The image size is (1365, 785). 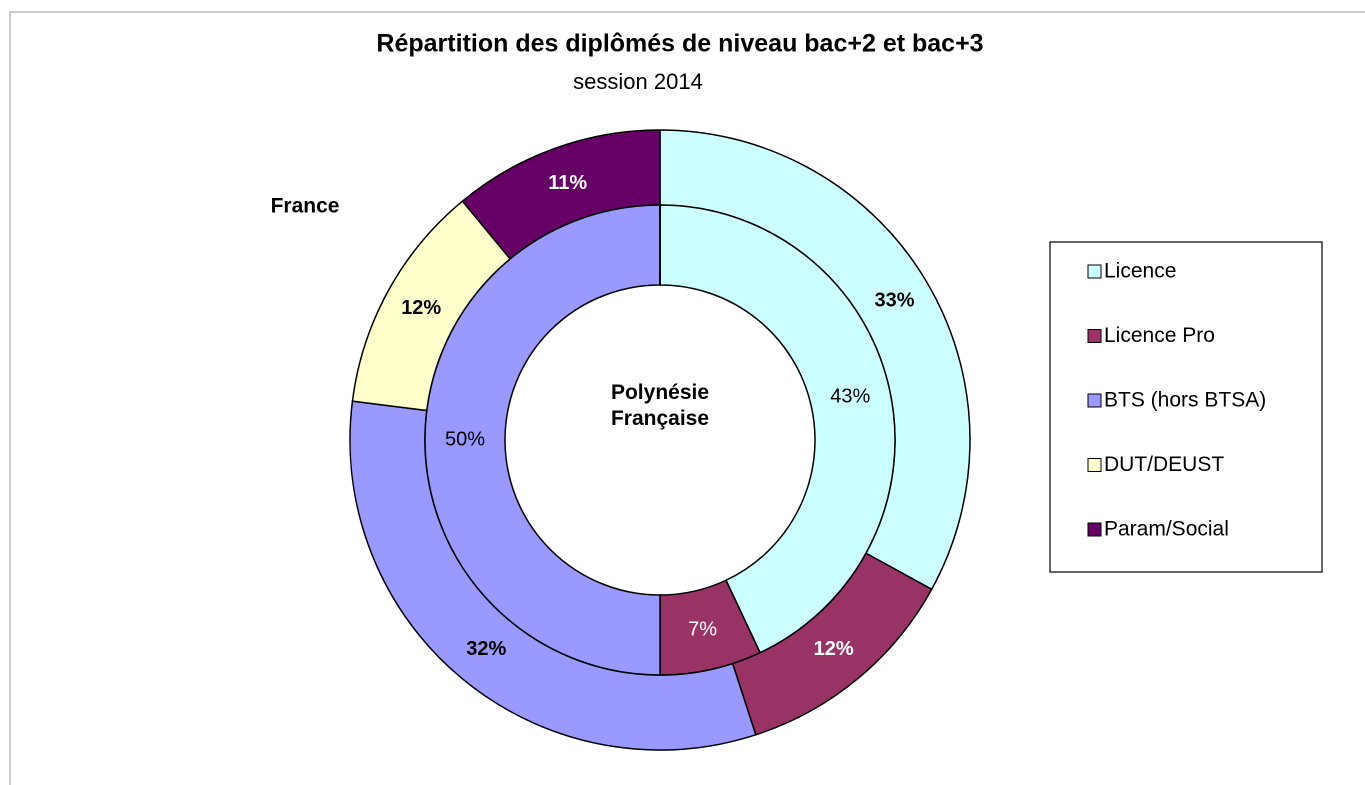 I want to click on data-label: 7%, so click(x=702, y=630).